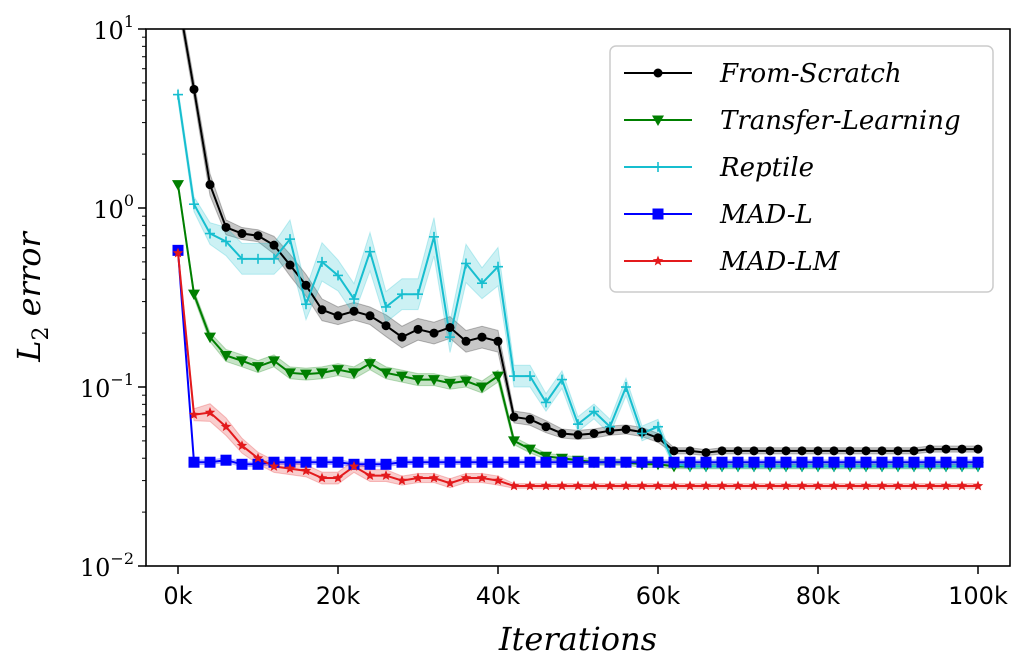  Describe the element at coordinates (766, 215) in the screenshot. I see `legend-label-mad-l: MAD-L` at that location.